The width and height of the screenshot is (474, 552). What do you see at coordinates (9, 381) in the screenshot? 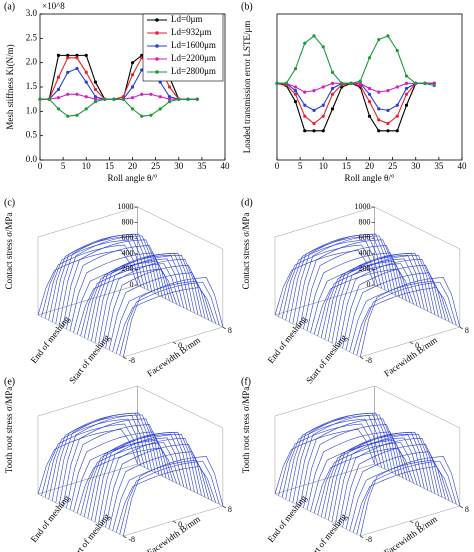
I see `panel-label: (e)` at bounding box center [9, 381].